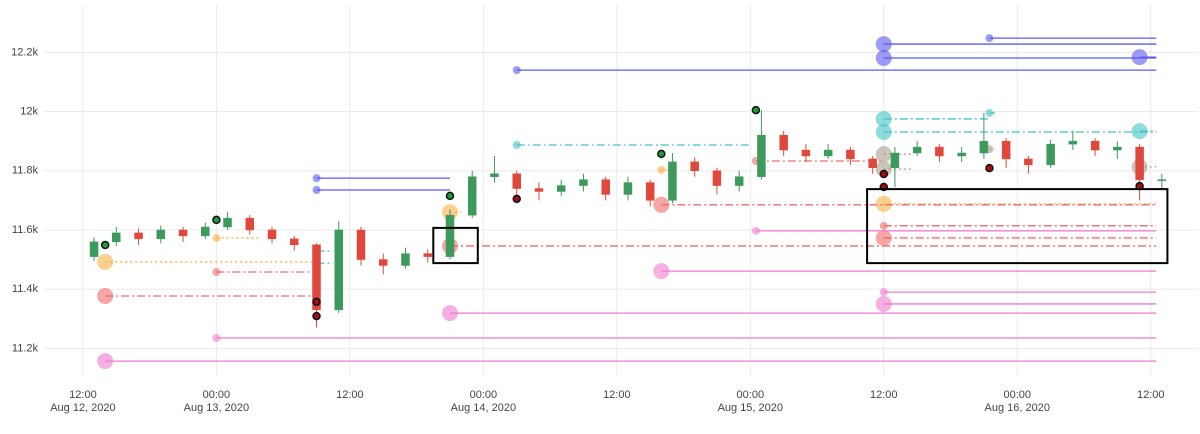 Image resolution: width=1200 pixels, height=434 pixels. I want to click on y-tick-label: 11.8k, so click(25, 171).